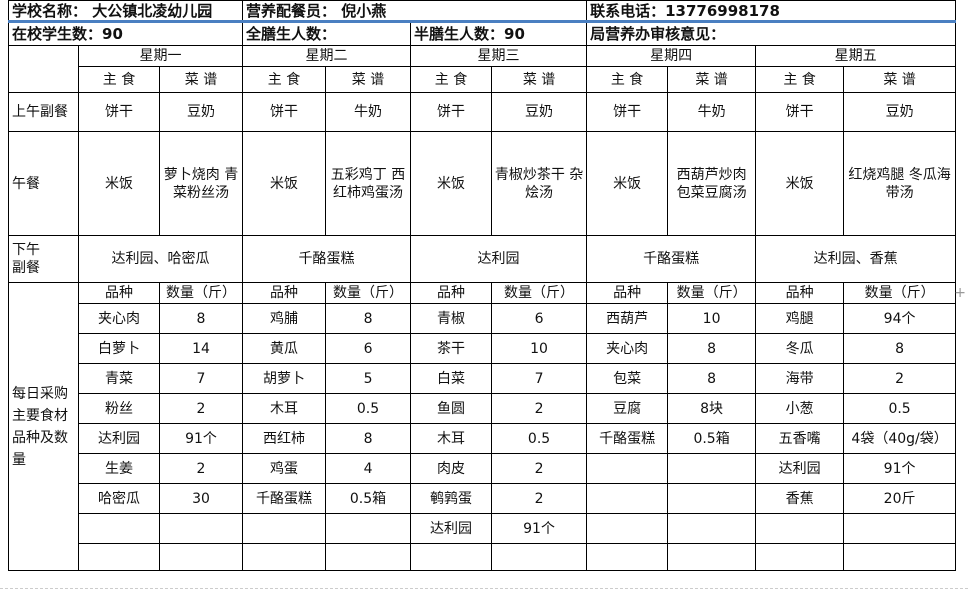 The image size is (968, 595). Describe the element at coordinates (900, 183) in the screenshot. I see `lunch-dish: 红烧鸡腿 冬瓜海带汤` at that location.